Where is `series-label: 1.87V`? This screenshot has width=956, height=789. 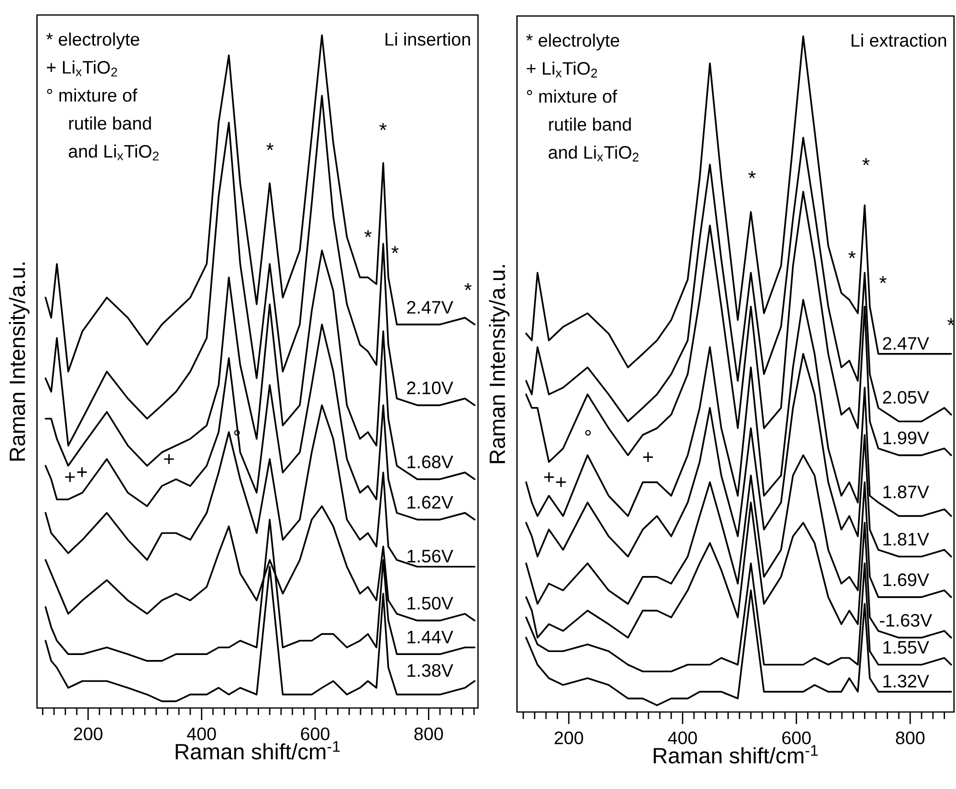
series-label: 1.87V is located at coordinates (906, 492).